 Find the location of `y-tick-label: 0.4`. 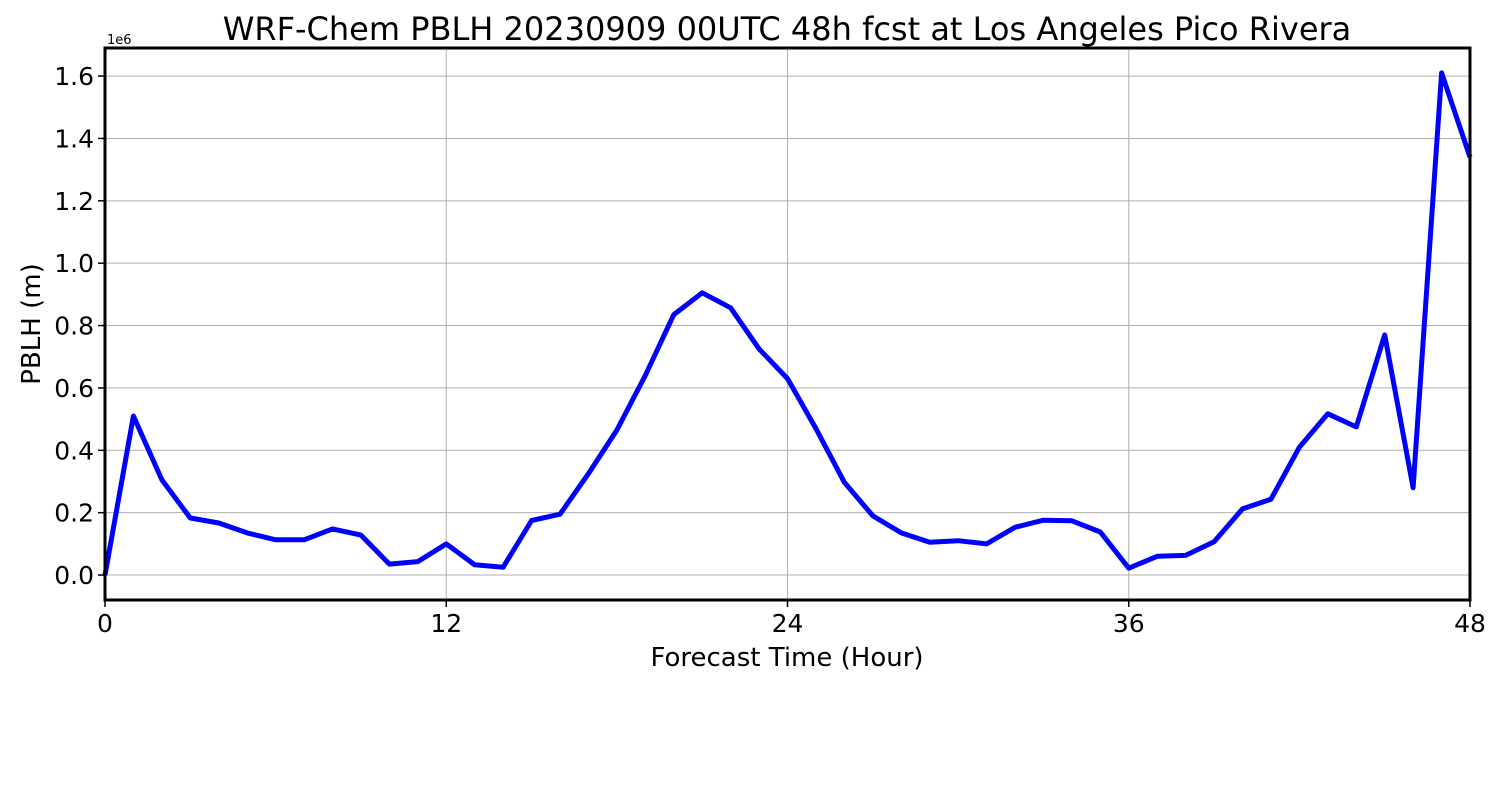

y-tick-label: 0.4 is located at coordinates (74, 450).